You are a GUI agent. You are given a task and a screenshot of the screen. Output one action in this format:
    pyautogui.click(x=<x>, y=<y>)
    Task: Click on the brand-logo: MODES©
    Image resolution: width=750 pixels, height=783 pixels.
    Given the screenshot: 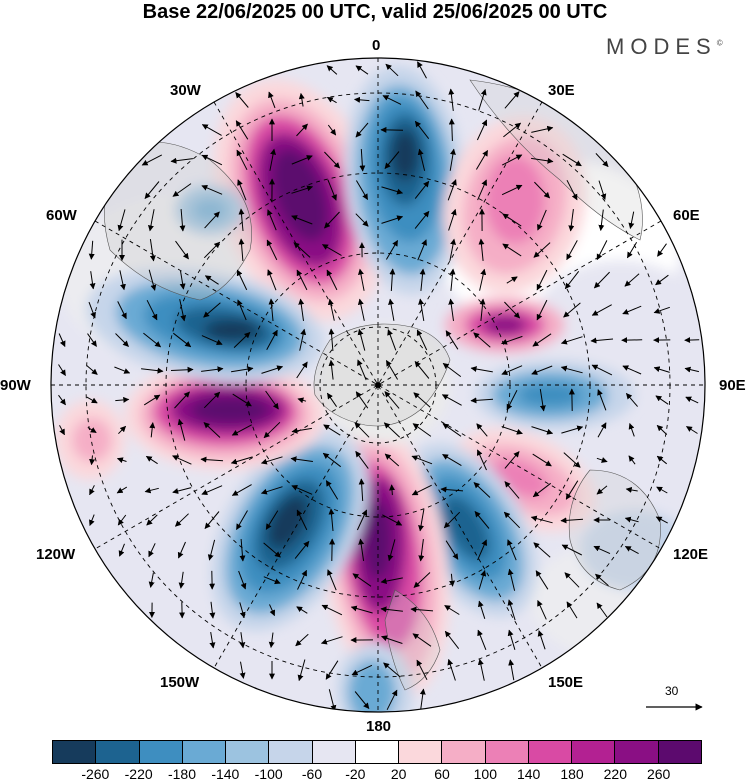 What is the action you would take?
    pyautogui.click(x=664, y=47)
    